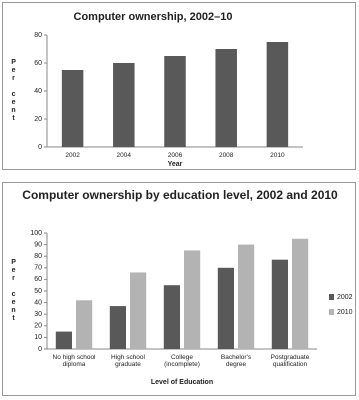  What do you see at coordinates (38, 244) in the screenshot?
I see `y-tick-label: 90` at bounding box center [38, 244].